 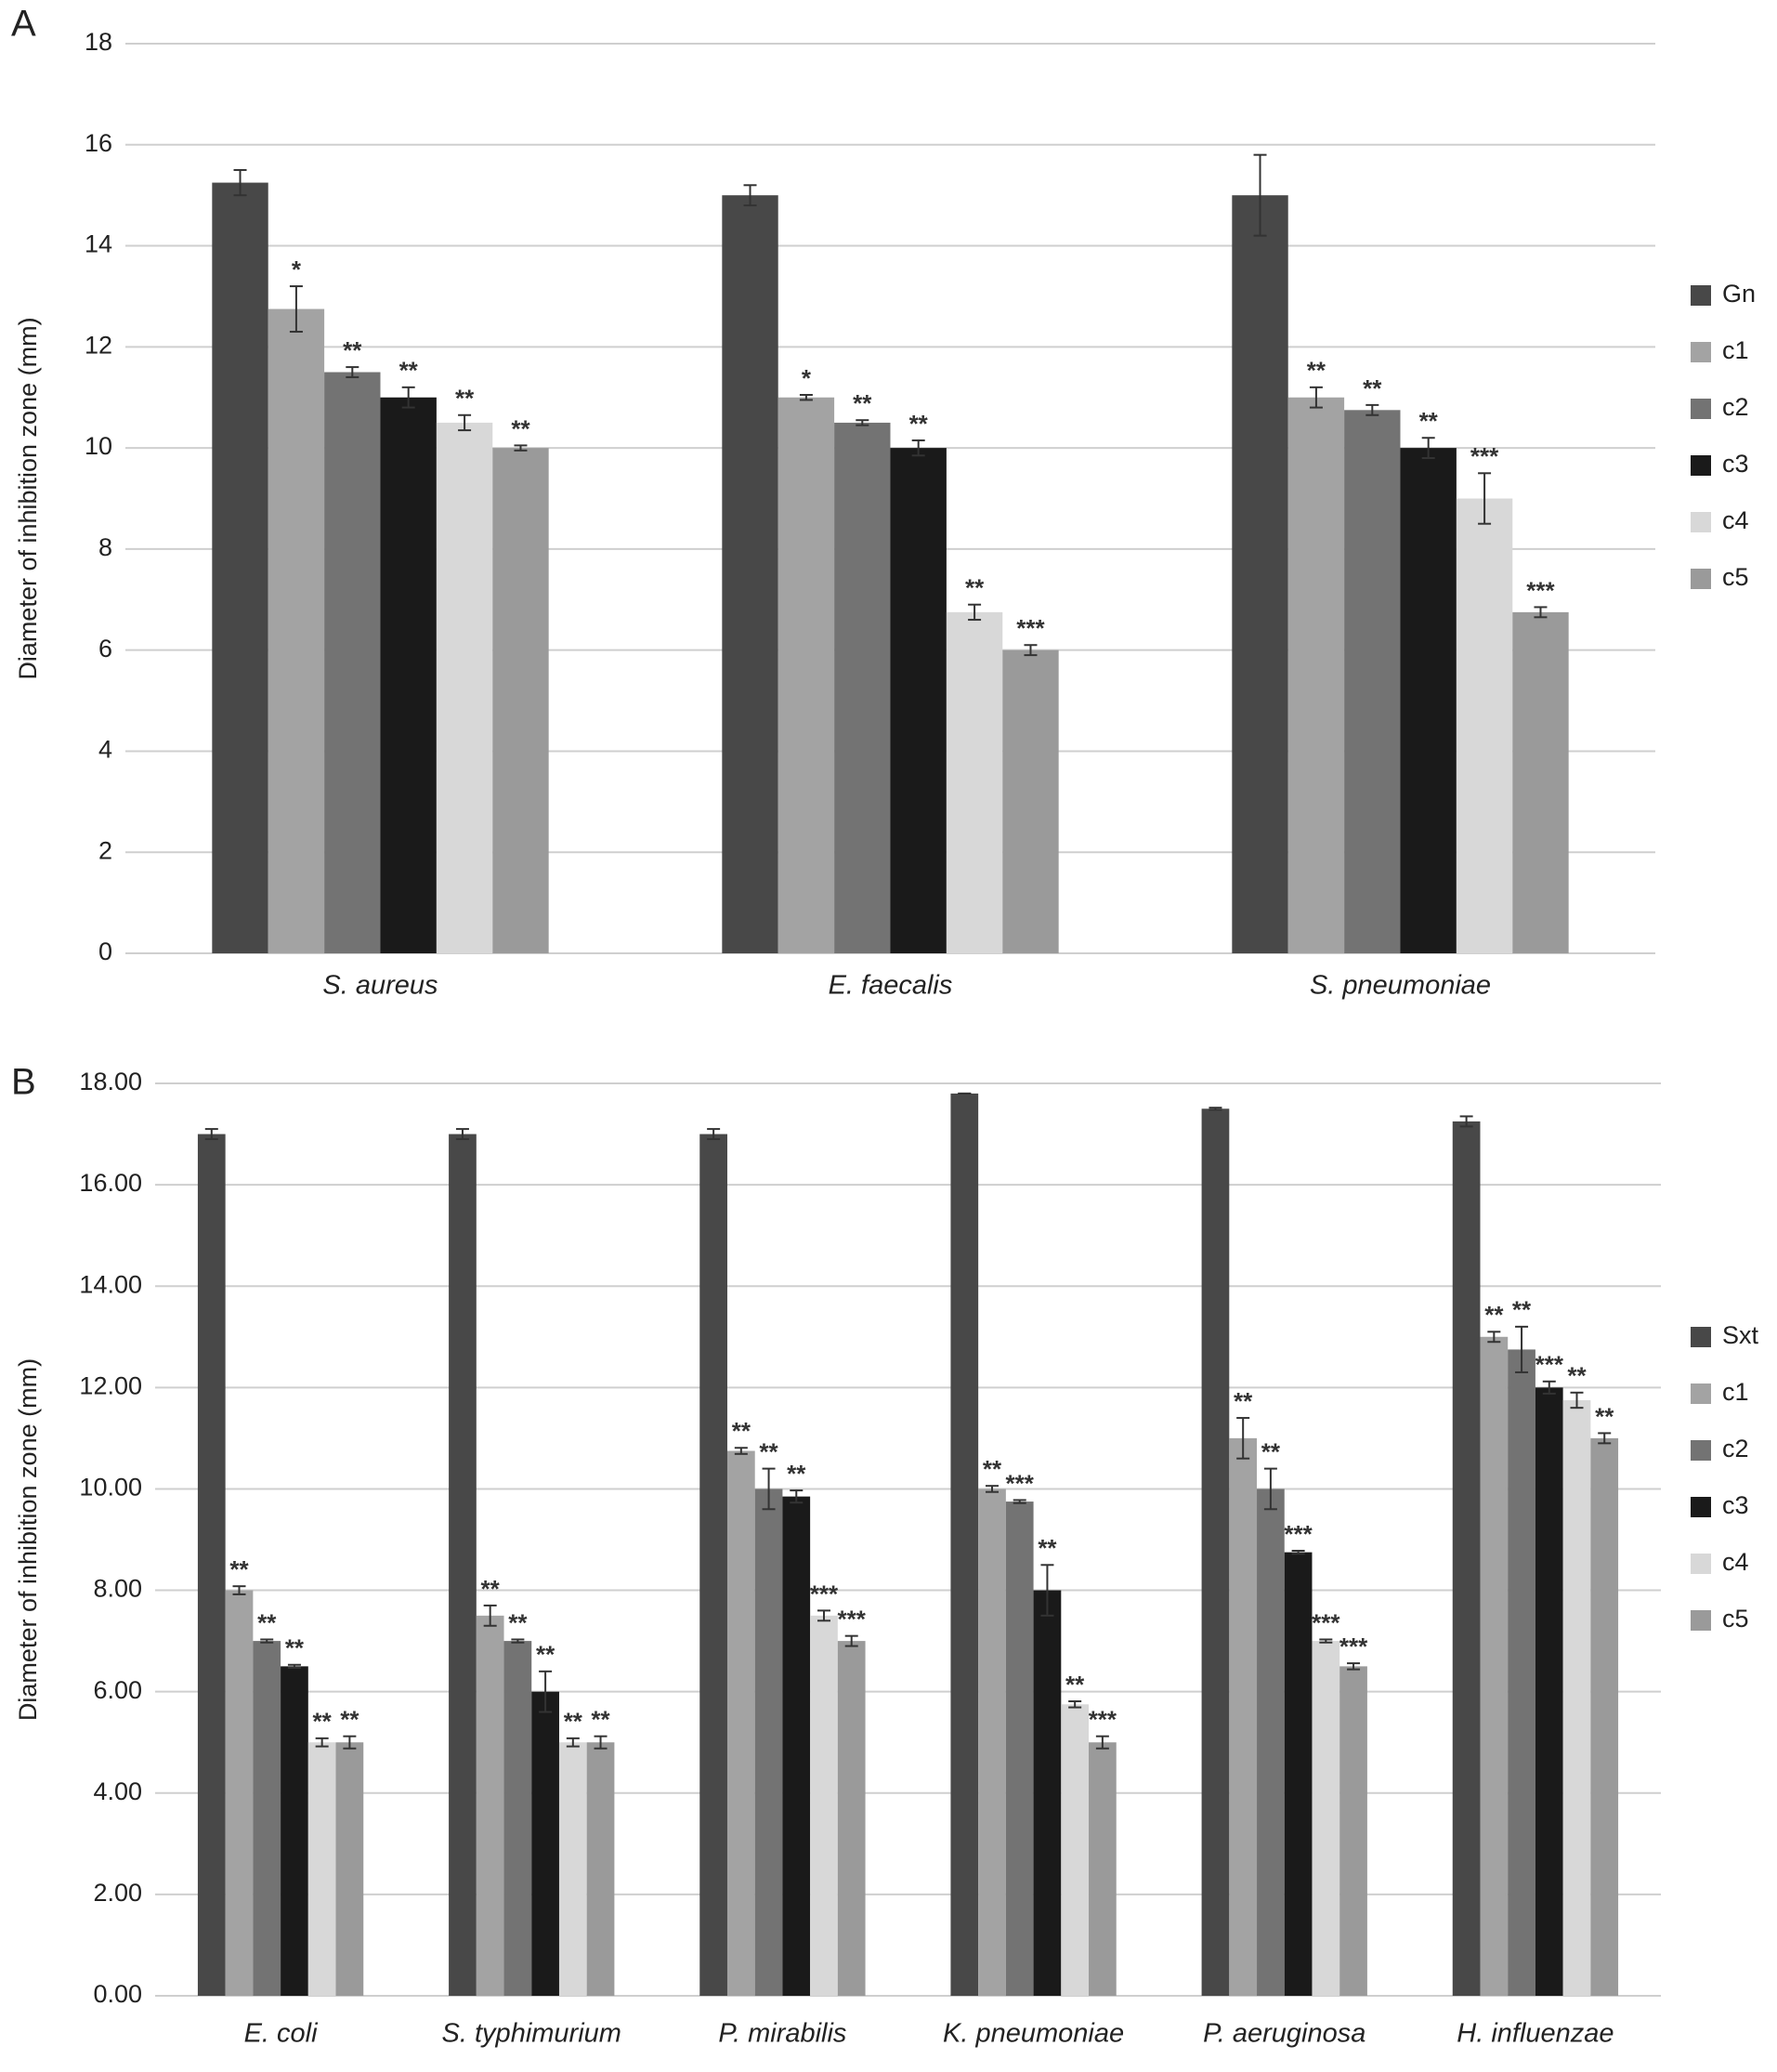 What do you see at coordinates (117, 1690) in the screenshot?
I see `y-tick-label: 6.00` at bounding box center [117, 1690].